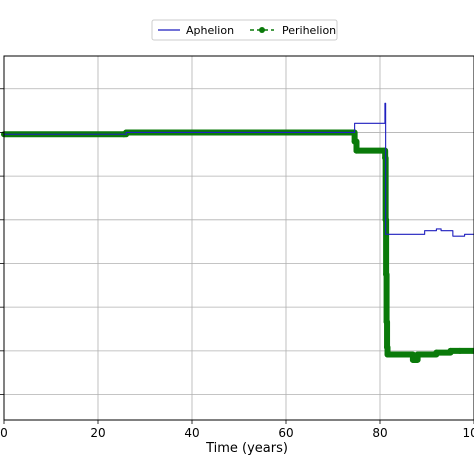  What do you see at coordinates (379, 433) in the screenshot?
I see `x-tick-label: 80` at bounding box center [379, 433].